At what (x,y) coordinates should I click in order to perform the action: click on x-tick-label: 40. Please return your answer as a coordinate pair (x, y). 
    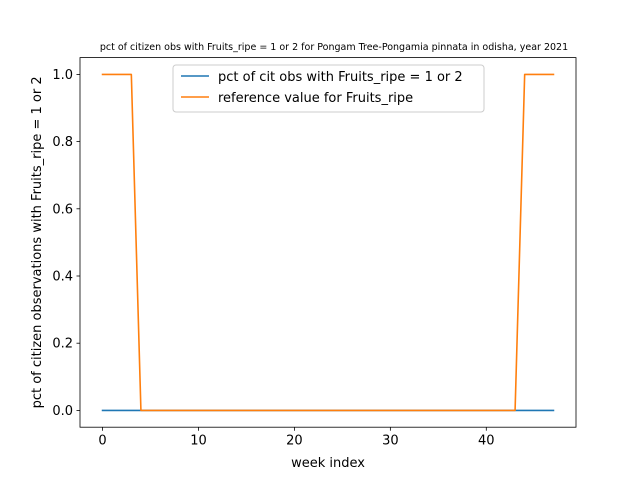
    Looking at the image, I should click on (486, 441).